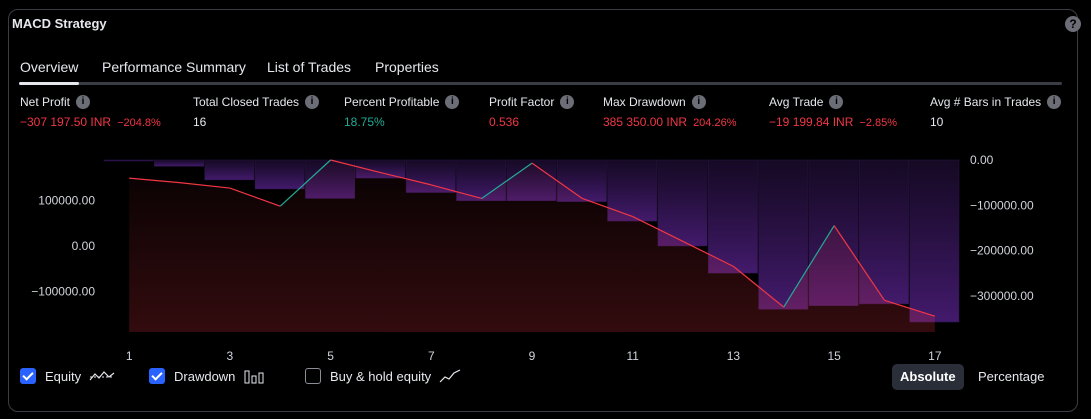 This screenshot has width=1091, height=419. Describe the element at coordinates (632, 356) in the screenshot. I see `x-axis-tick: 11` at that location.